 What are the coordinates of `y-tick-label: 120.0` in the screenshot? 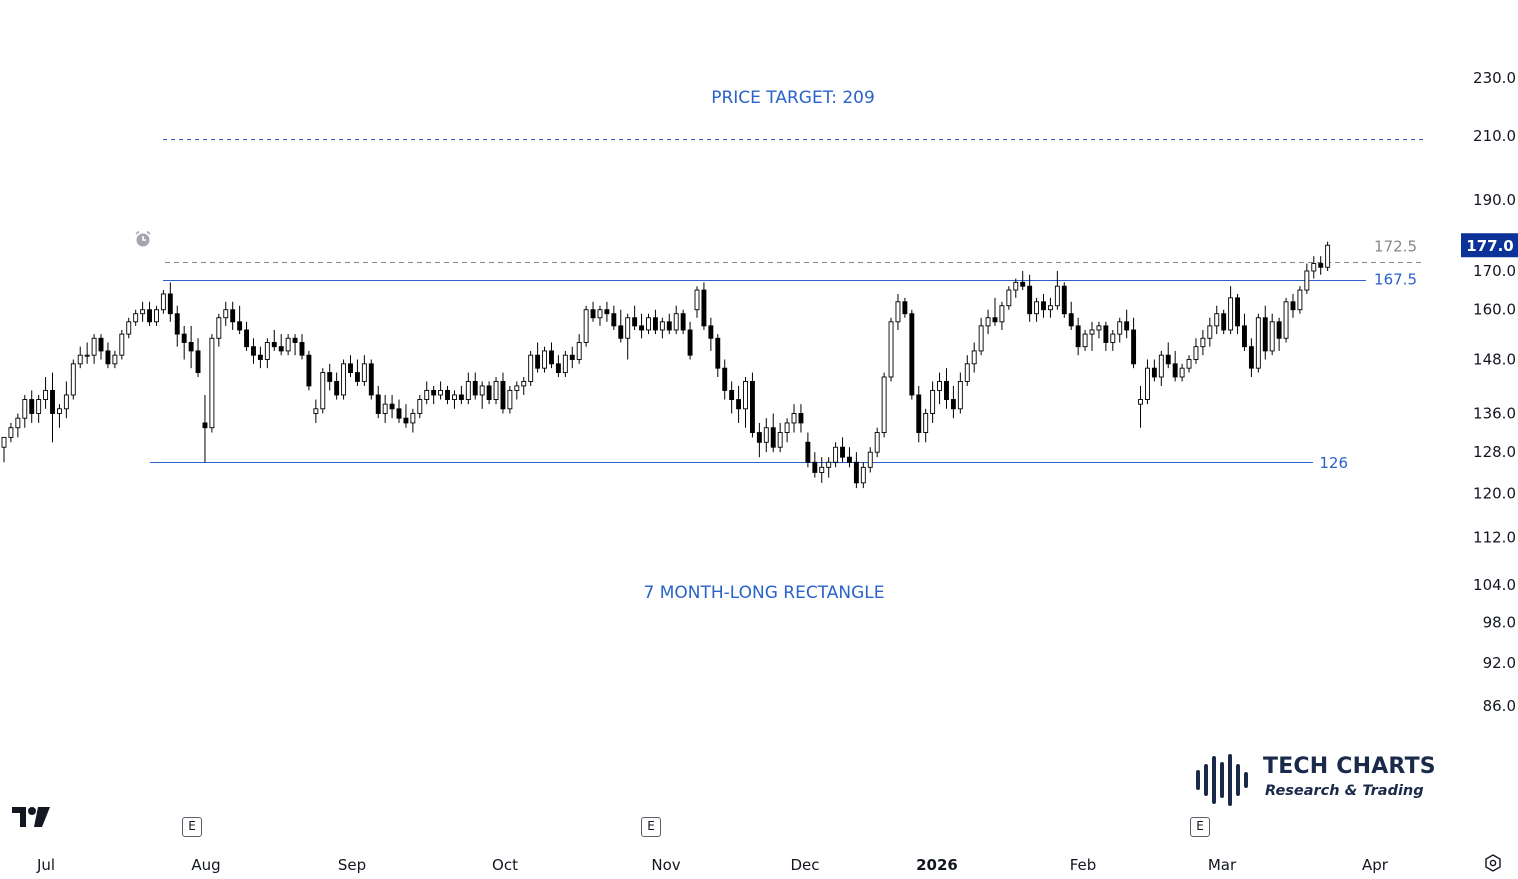 It's located at (1494, 493).